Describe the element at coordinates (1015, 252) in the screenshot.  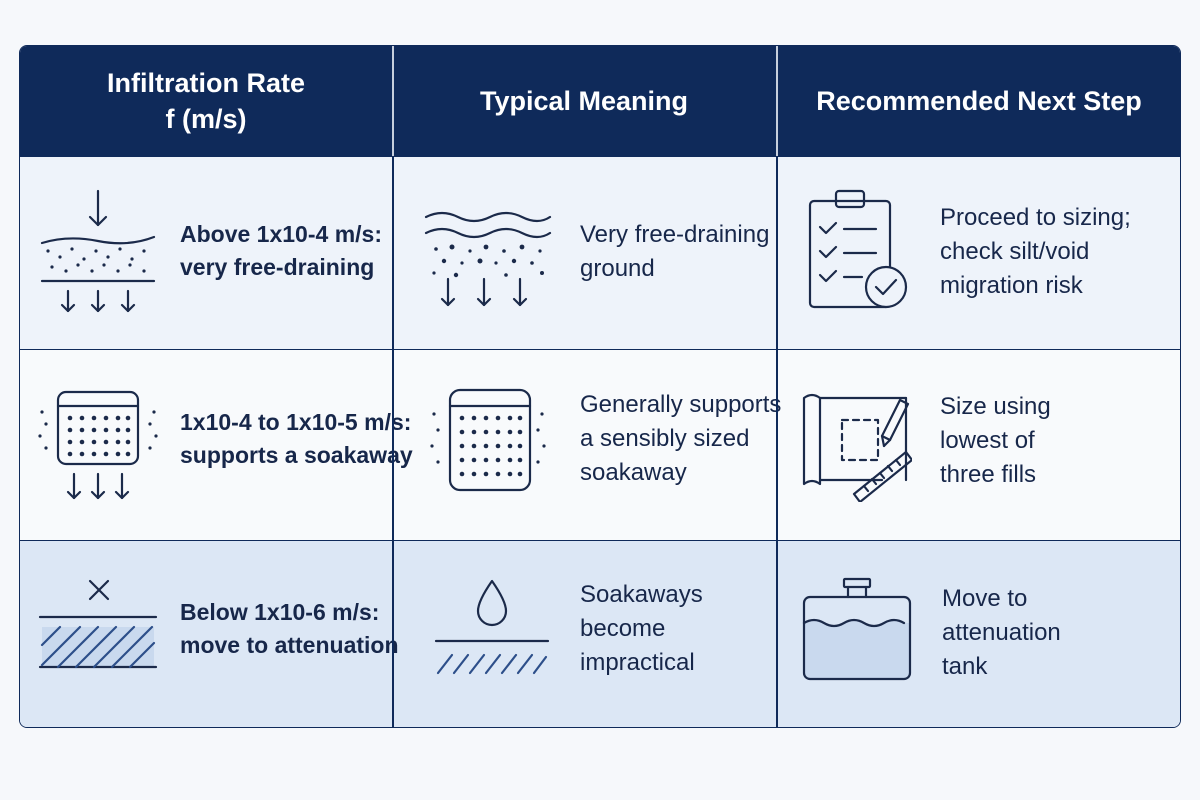
I see `step-line: check silt/void` at that location.